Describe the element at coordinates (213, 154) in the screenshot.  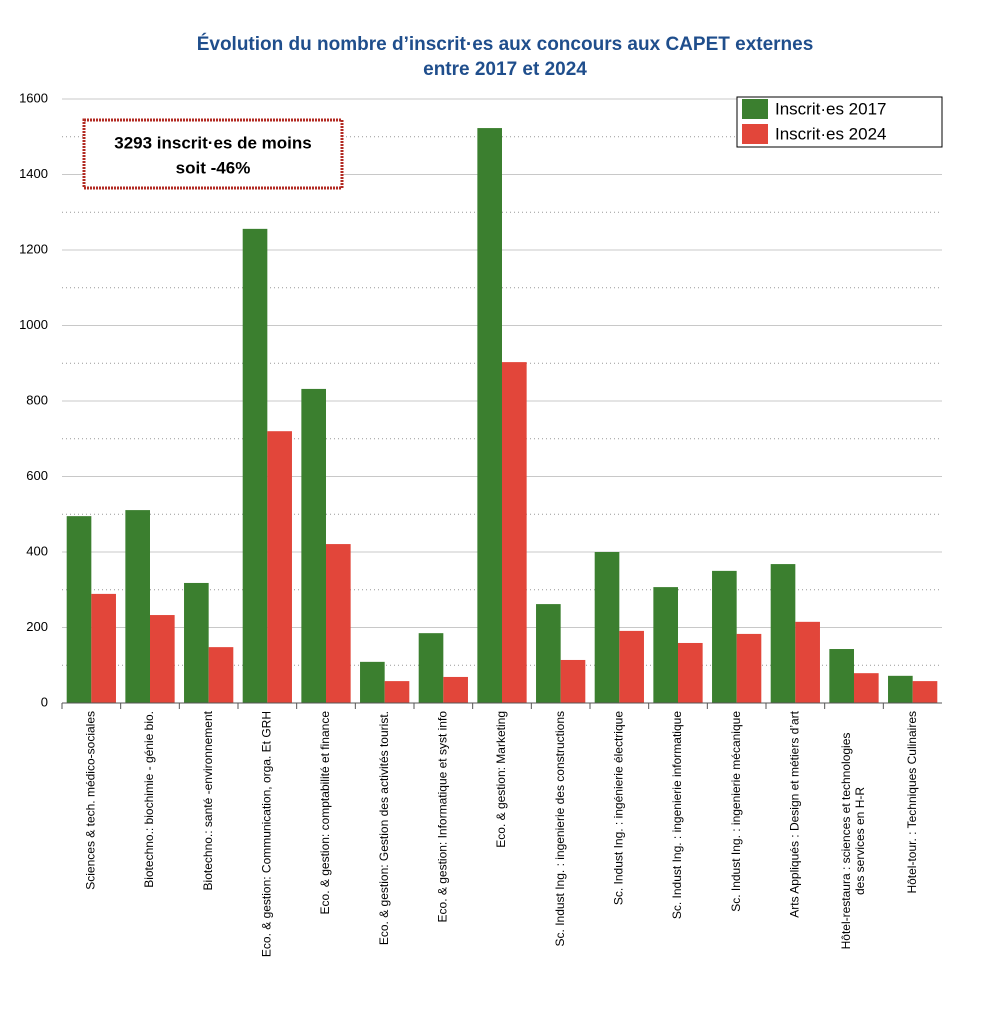
I see `annotation-box` at that location.